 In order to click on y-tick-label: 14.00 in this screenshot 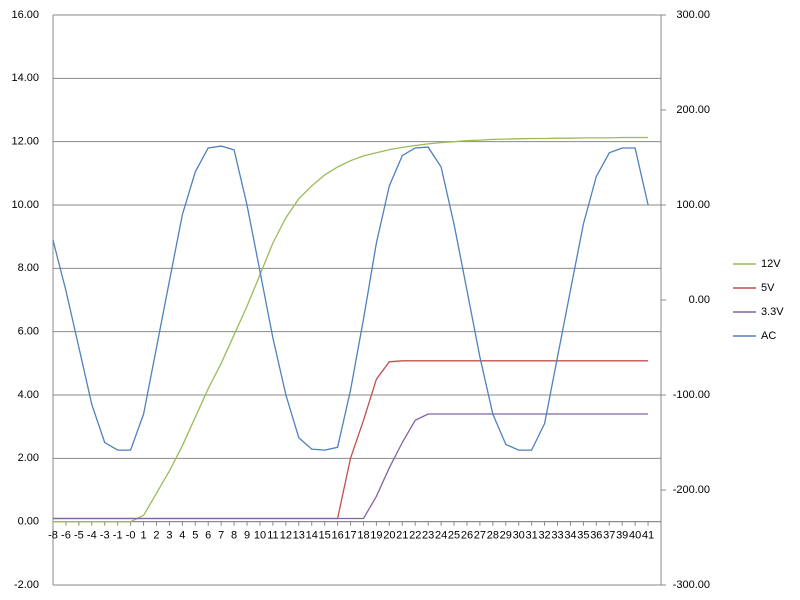, I will do `click(25, 78)`.